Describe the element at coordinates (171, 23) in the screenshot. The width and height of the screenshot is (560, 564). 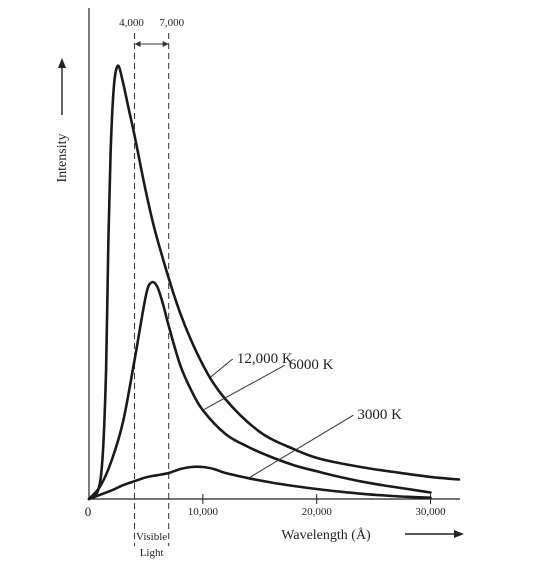
I see `visible-end-label: 7,000` at that location.